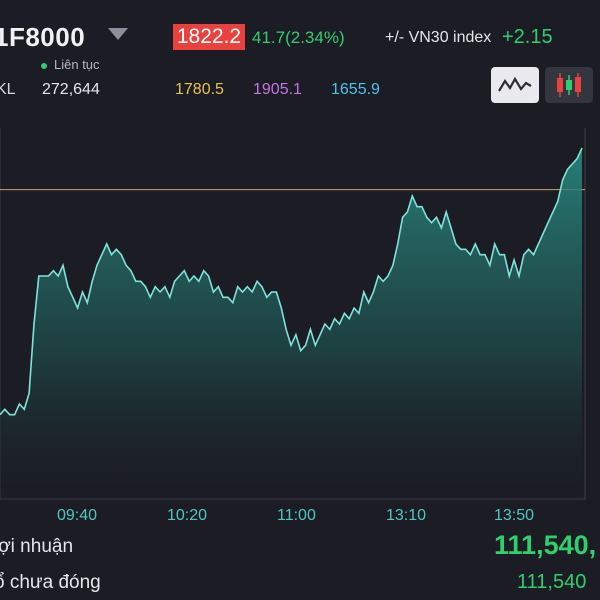 The height and width of the screenshot is (600, 600). I want to click on line-chart-button, so click(515, 85).